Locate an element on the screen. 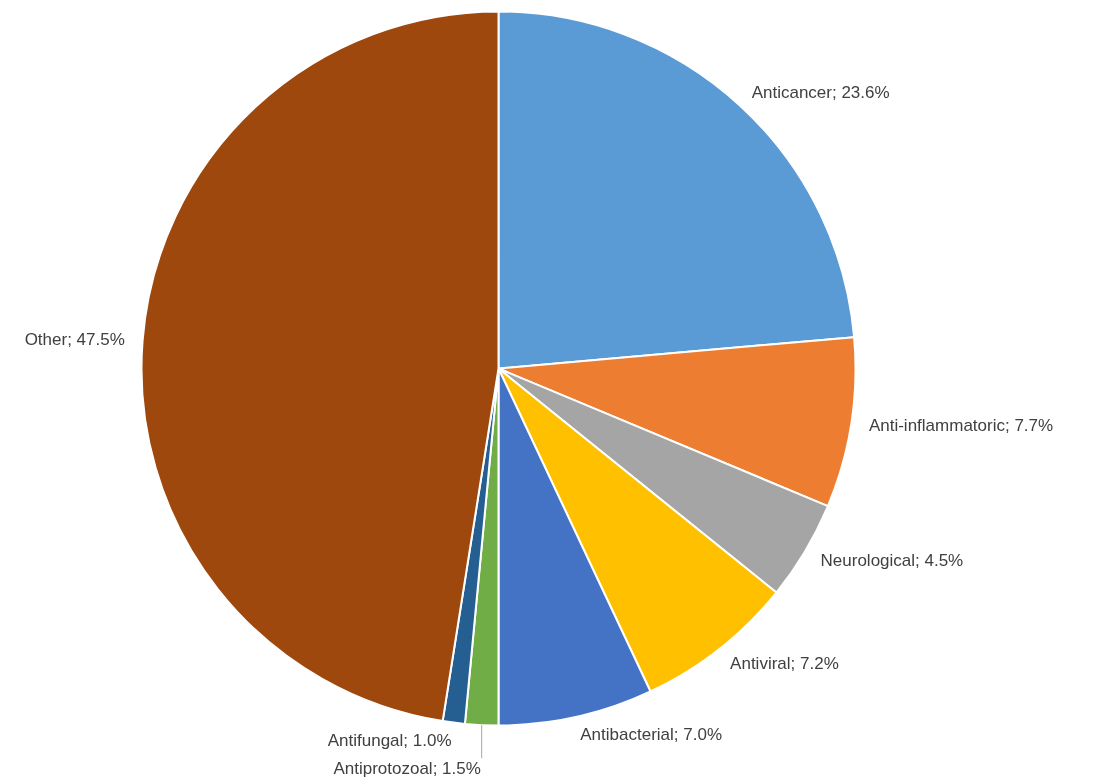 The image size is (1108, 782). slice-label: Antibacterial; 7.0% is located at coordinates (651, 734).